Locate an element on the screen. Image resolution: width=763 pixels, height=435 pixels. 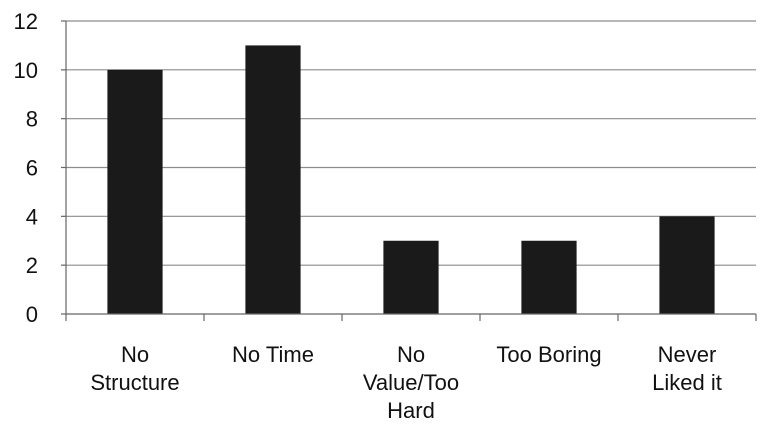
x-tick-label-line: No Time is located at coordinates (273, 354).